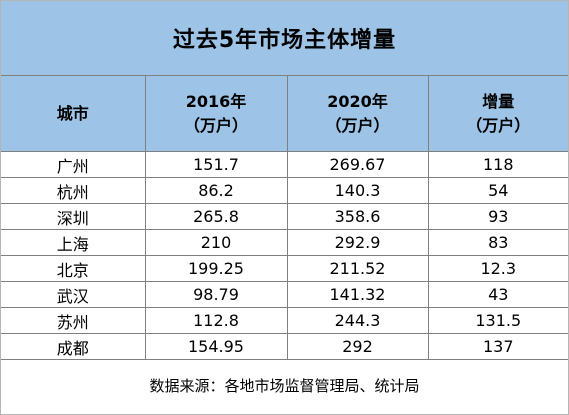 The image size is (569, 415). Describe the element at coordinates (498, 125) in the screenshot. I see `header-increase-unit: （万户）` at that location.